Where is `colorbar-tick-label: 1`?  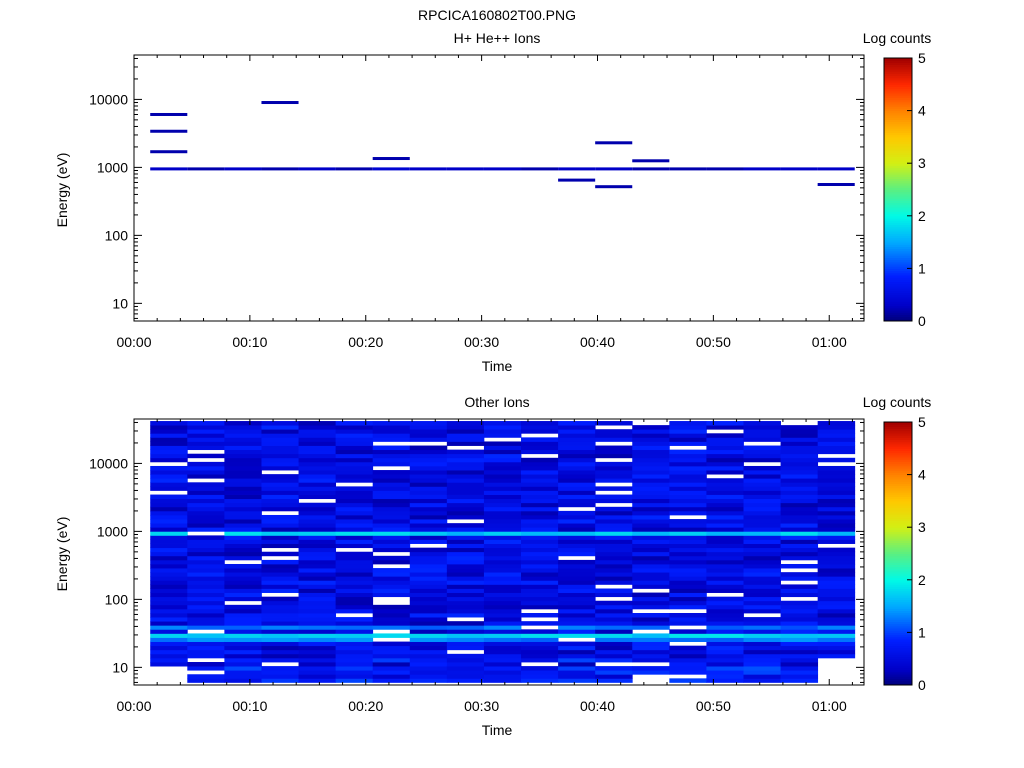 colorbar-tick-label: 1 is located at coordinates (922, 268).